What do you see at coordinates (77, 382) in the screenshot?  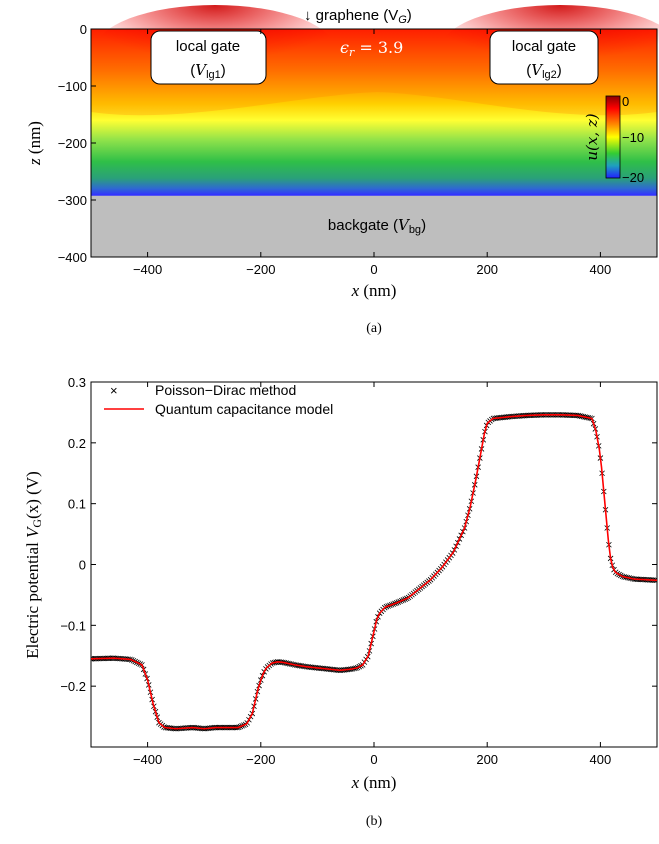 I see `bottom-y-tick-label: 0.3` at bounding box center [77, 382].